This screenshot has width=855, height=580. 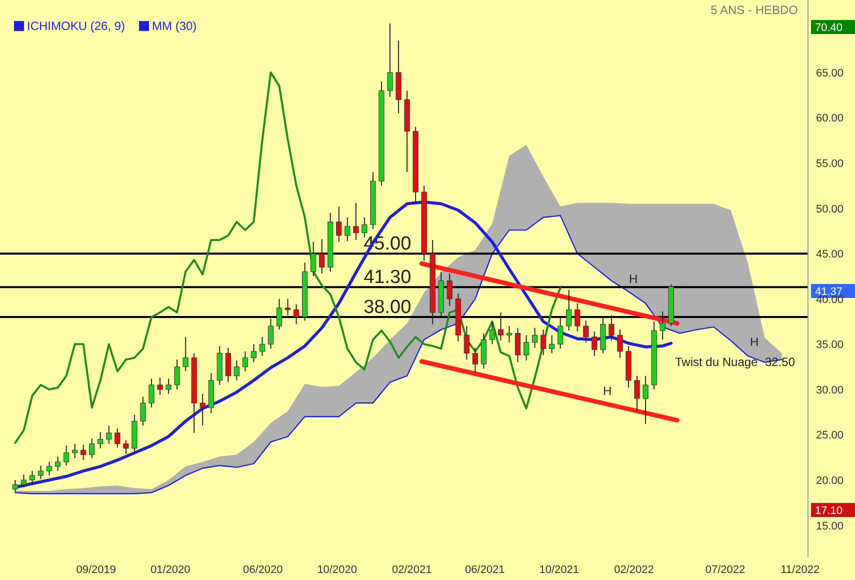 What do you see at coordinates (830, 526) in the screenshot?
I see `y-tick-label: 15.00` at bounding box center [830, 526].